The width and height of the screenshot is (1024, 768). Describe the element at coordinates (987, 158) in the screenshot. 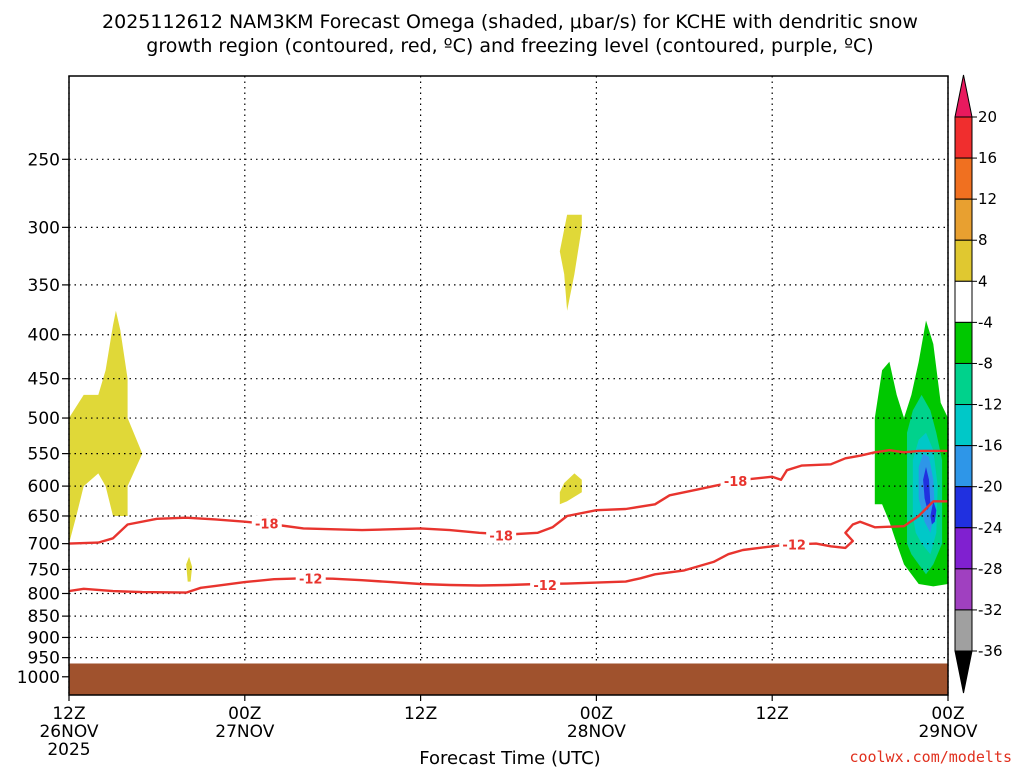

I see `colorbar-tick-label: 16` at that location.